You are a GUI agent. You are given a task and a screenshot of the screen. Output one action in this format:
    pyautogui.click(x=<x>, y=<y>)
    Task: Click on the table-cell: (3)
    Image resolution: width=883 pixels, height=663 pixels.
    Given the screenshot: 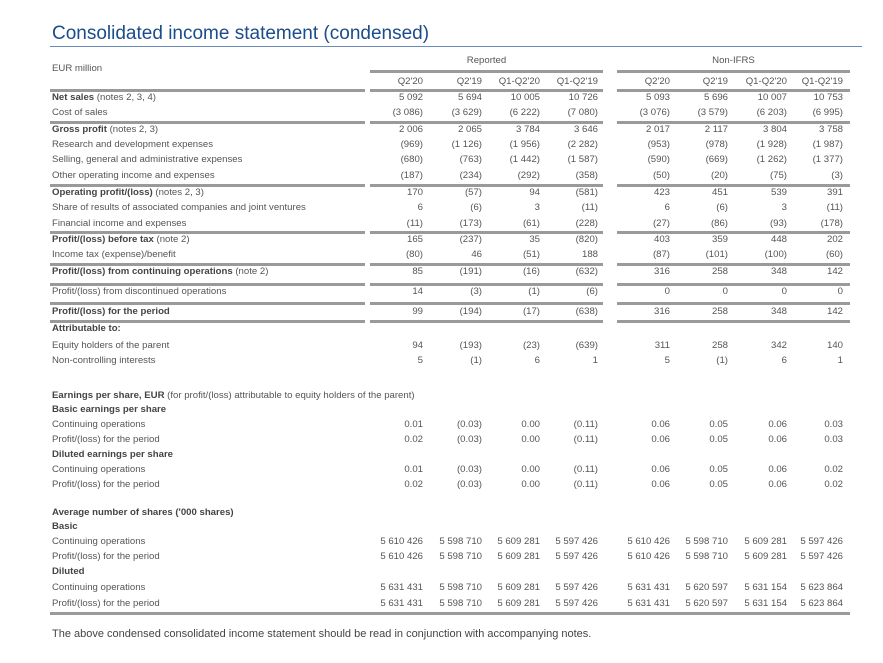 What is the action you would take?
    pyautogui.click(x=476, y=291)
    